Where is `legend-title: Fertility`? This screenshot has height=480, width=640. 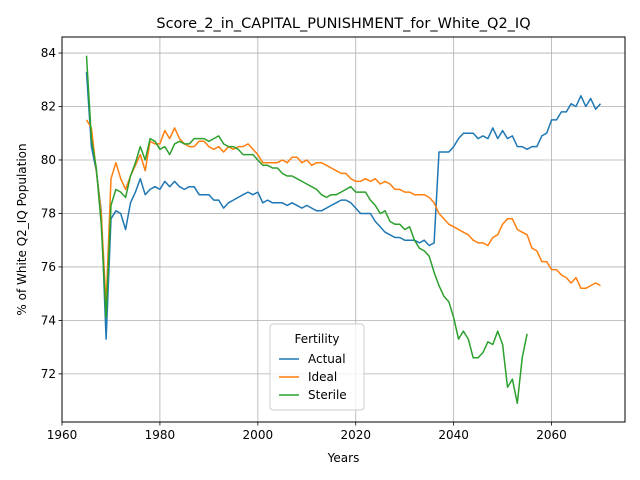
legend-title: Fertility is located at coordinates (316, 339).